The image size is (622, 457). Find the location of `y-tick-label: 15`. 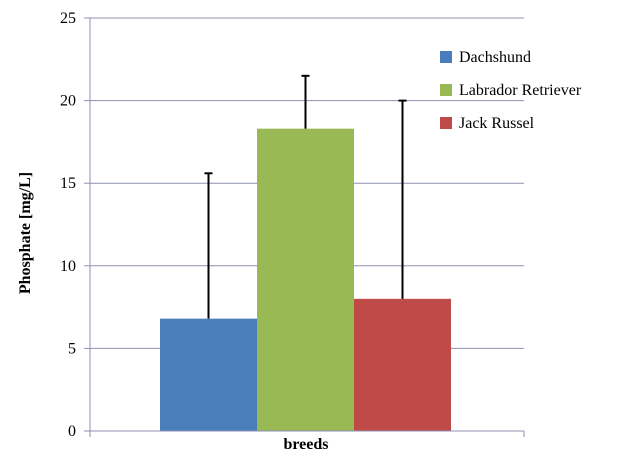

y-tick-label: 15 is located at coordinates (68, 183).